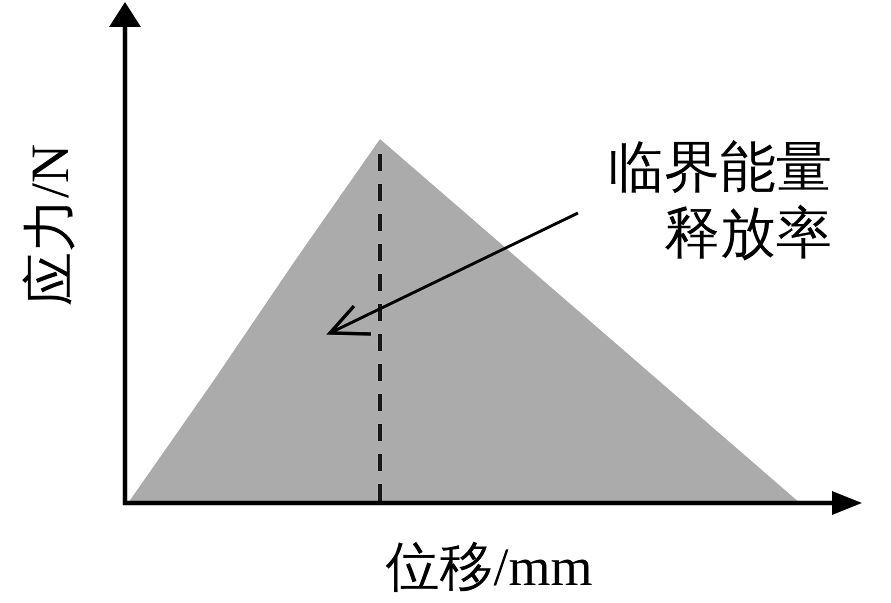 This screenshot has width=891, height=603. What do you see at coordinates (720, 201) in the screenshot?
I see `annotation: 临界能量释放率` at bounding box center [720, 201].